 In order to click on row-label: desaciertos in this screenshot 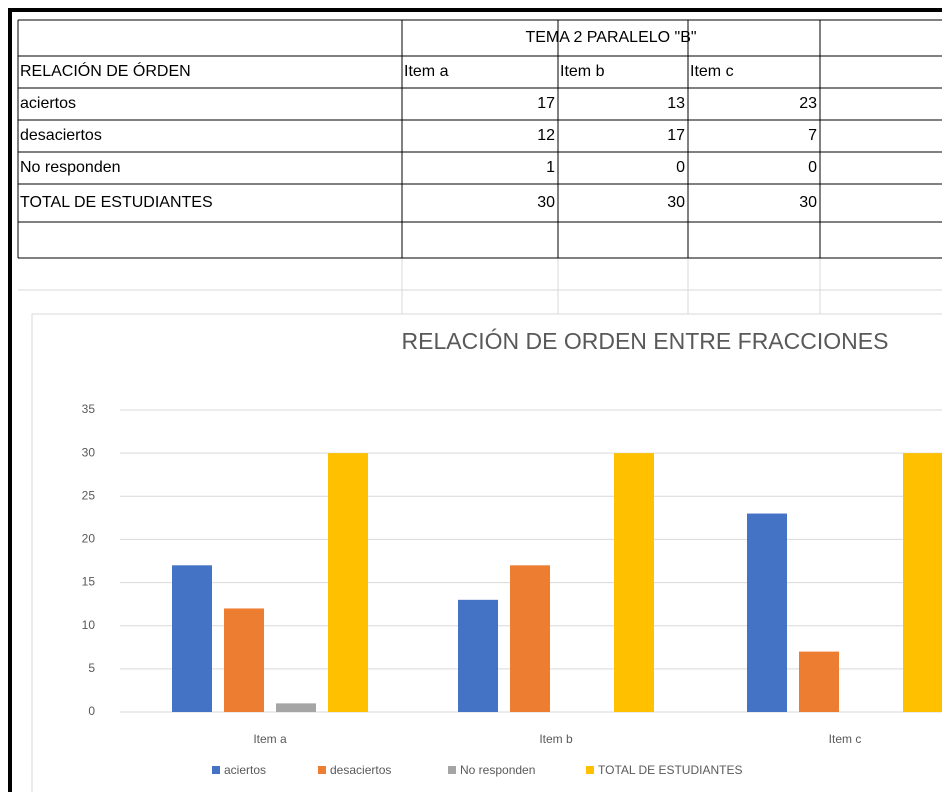, I will do `click(61, 135)`.